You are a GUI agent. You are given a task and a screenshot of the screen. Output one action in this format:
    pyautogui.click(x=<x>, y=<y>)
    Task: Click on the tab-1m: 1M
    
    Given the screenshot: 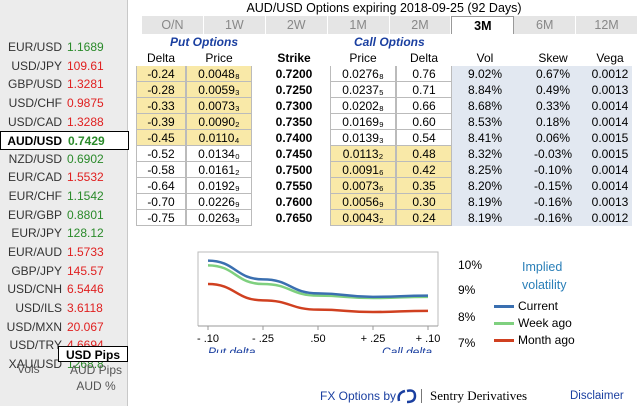 What is the action you would take?
    pyautogui.click(x=358, y=25)
    